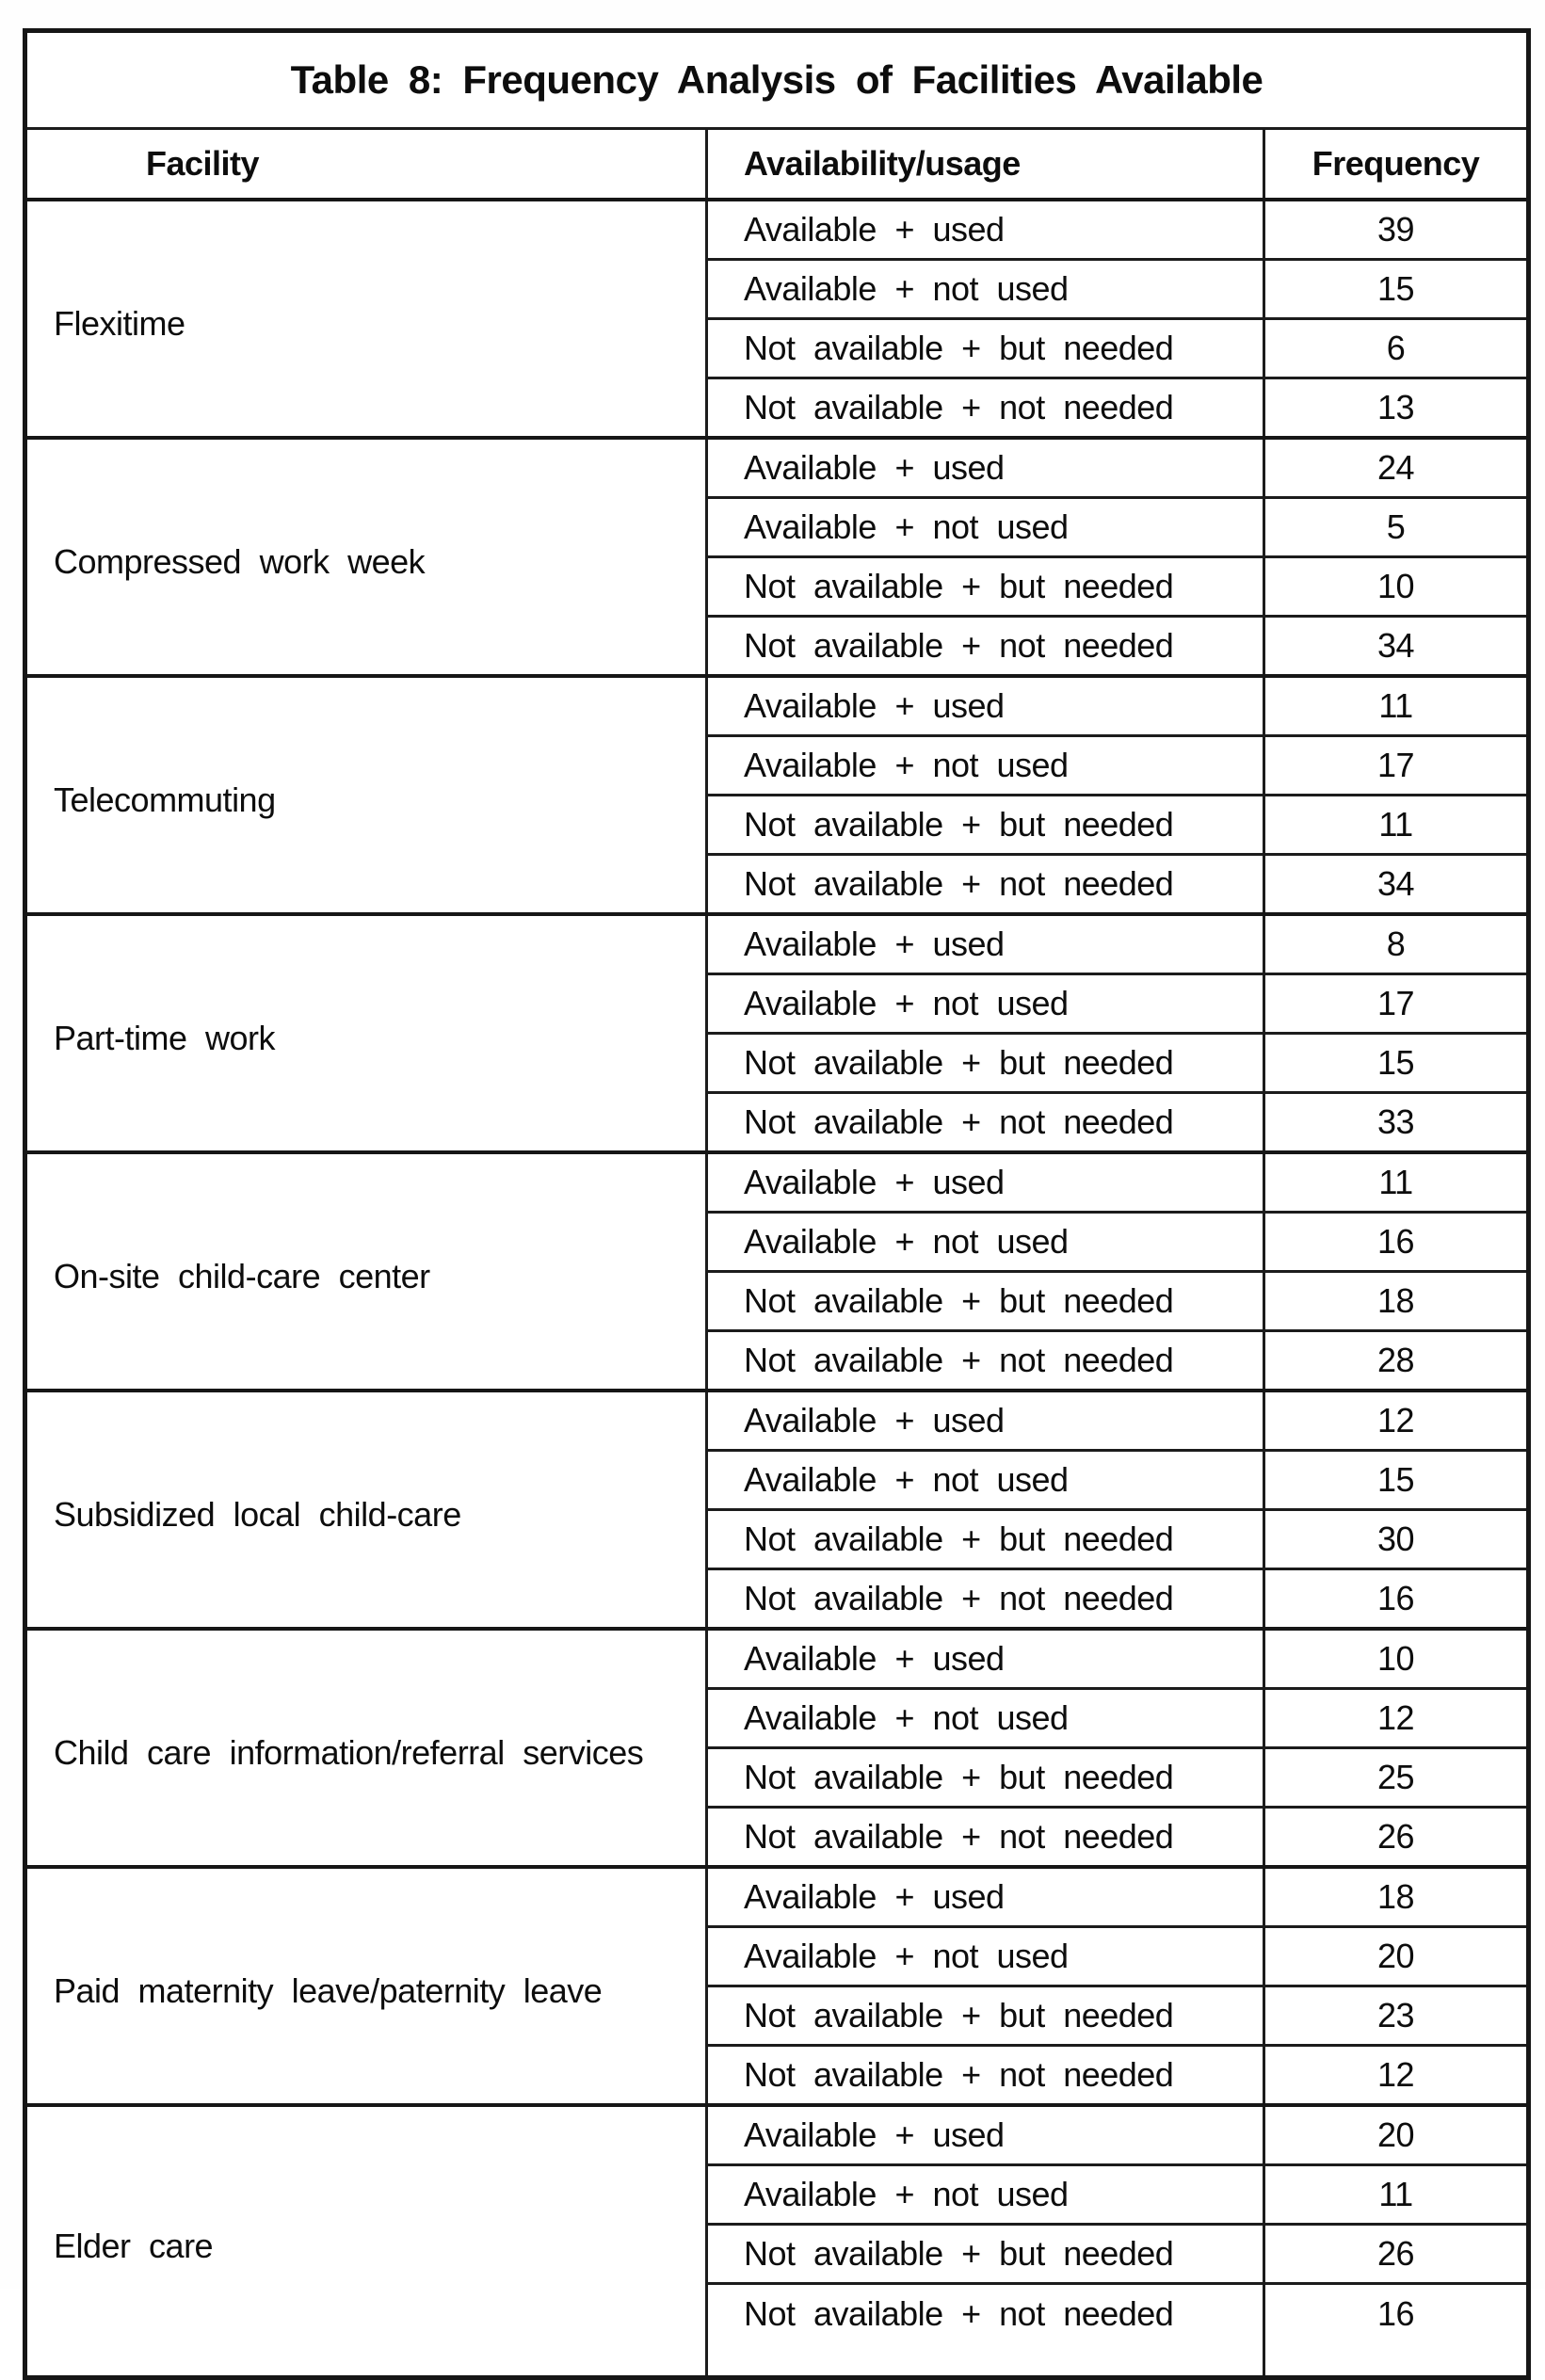 Image resolution: width=1545 pixels, height=2380 pixels. What do you see at coordinates (778, 1599) in the screenshot?
I see `table-row: Not available + not needed 16` at bounding box center [778, 1599].